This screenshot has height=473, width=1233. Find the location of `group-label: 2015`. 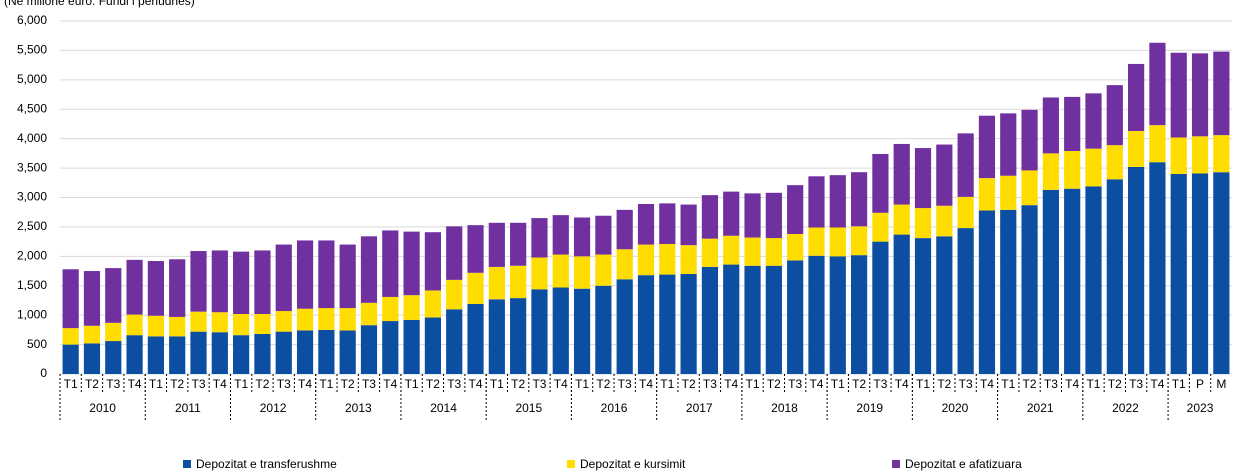

group-label: 2015 is located at coordinates (528, 408).